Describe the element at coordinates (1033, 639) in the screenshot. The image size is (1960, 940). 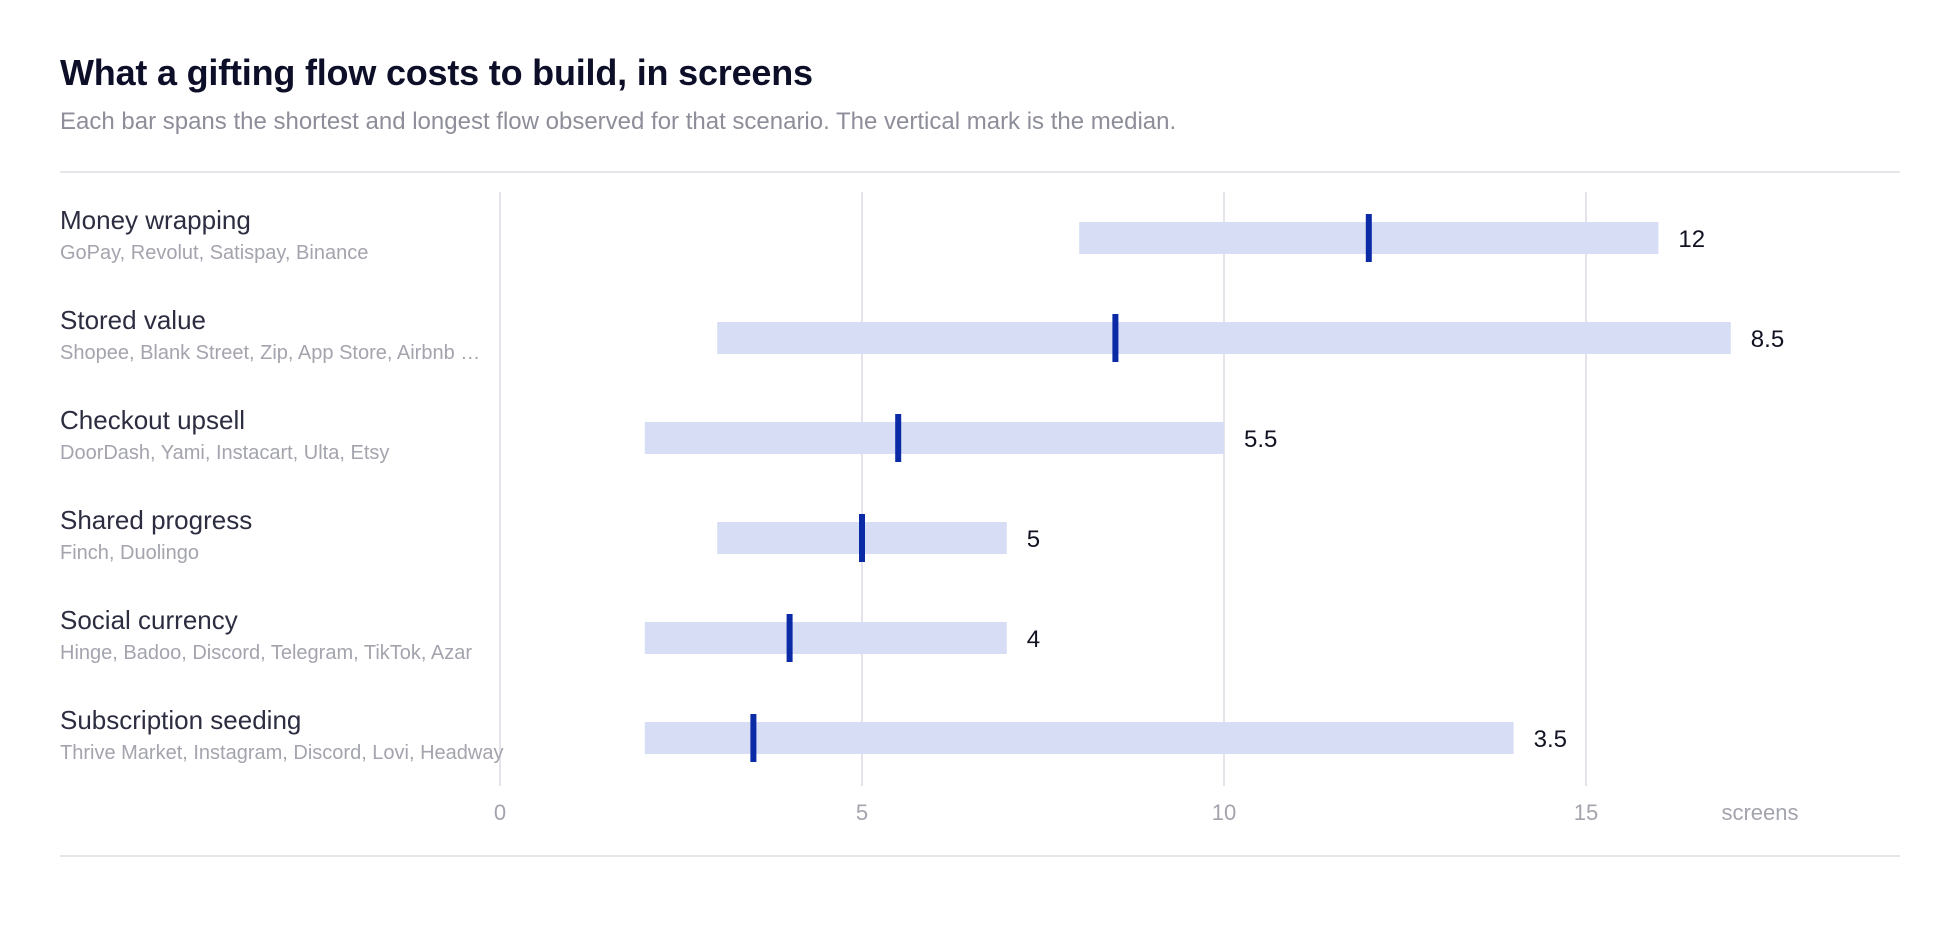
I see `median-value-label: 4` at that location.